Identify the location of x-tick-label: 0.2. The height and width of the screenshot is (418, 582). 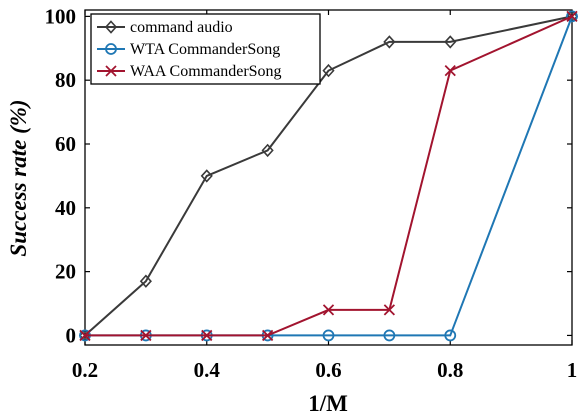
(85, 370).